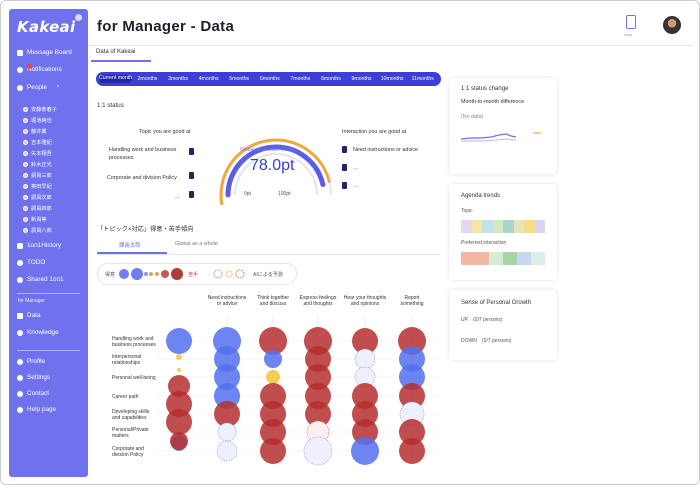  I want to click on period-tab: 8months, so click(330, 79).